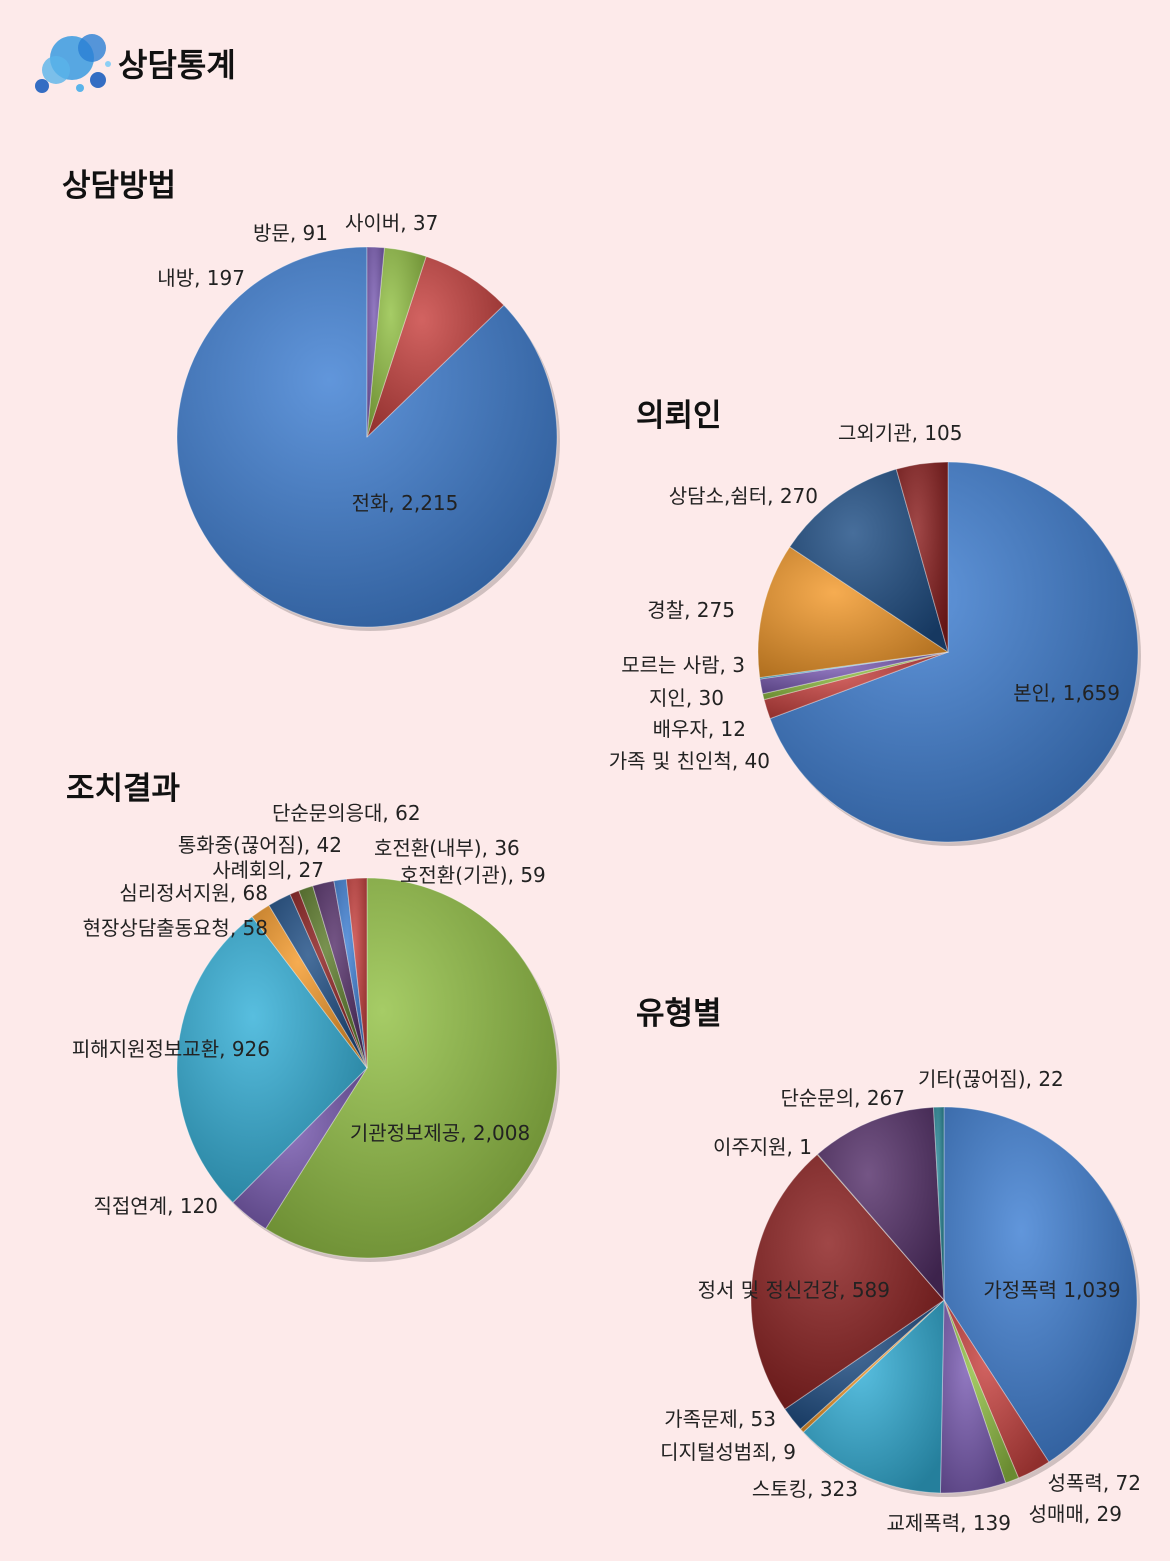 Image resolution: width=1170 pixels, height=1561 pixels. I want to click on data-label-type-8: 이주지원, 1, so click(762, 1147).